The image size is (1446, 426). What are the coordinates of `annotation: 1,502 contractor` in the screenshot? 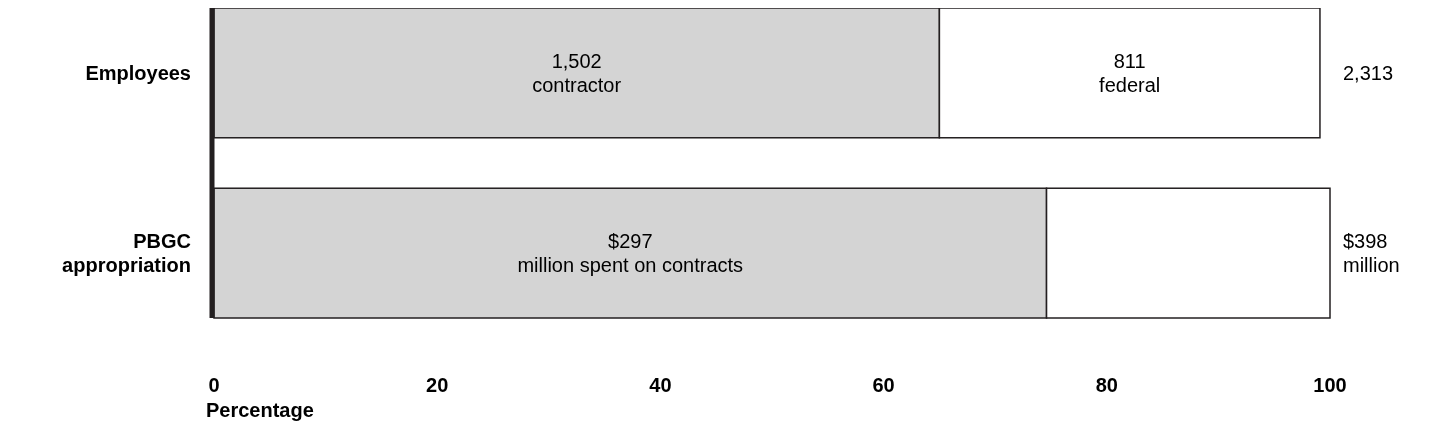 It's located at (577, 72).